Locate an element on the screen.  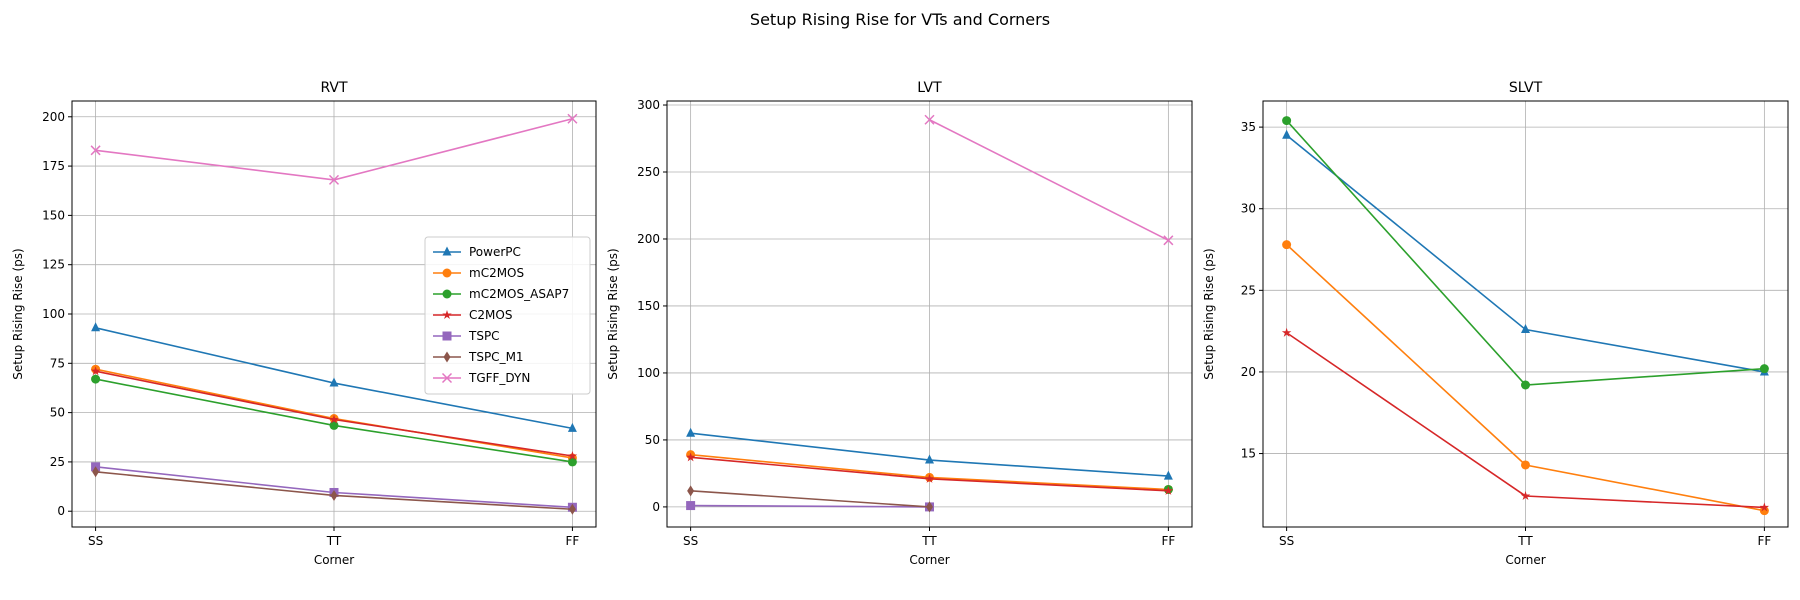
figure-title: Setup Rising Rise for VTs and Corners is located at coordinates (900, 19).